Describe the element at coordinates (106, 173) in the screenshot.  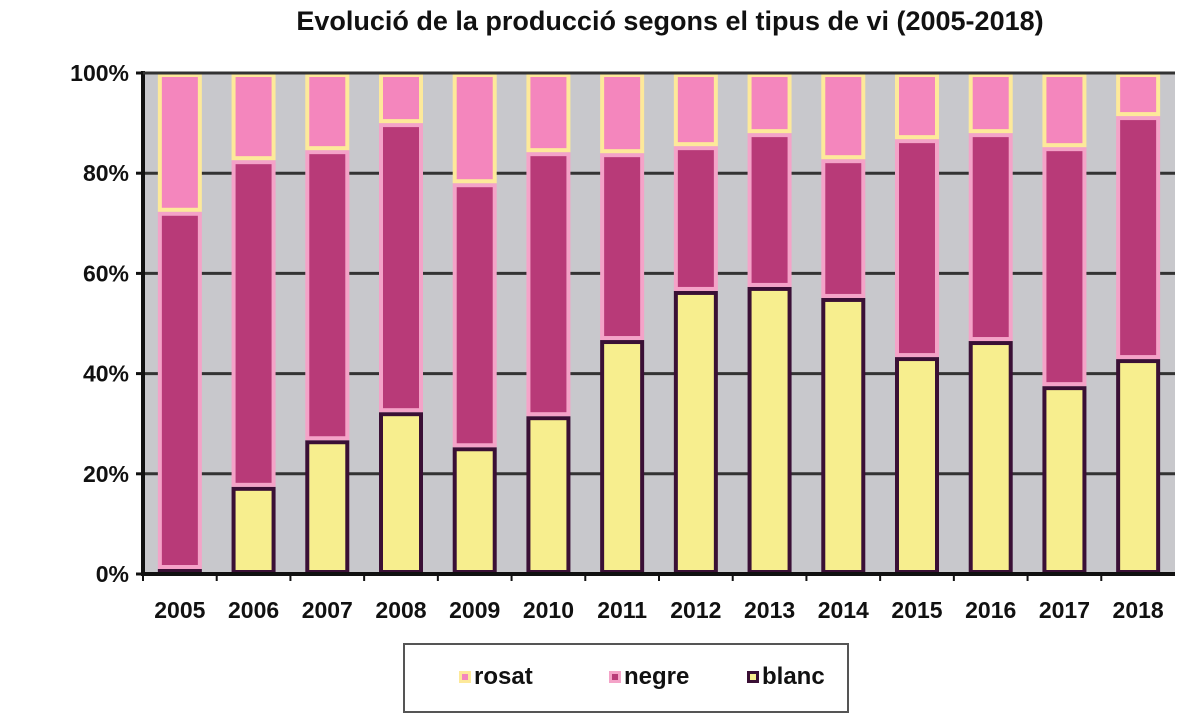
I see `y-tick-label: 80%` at that location.